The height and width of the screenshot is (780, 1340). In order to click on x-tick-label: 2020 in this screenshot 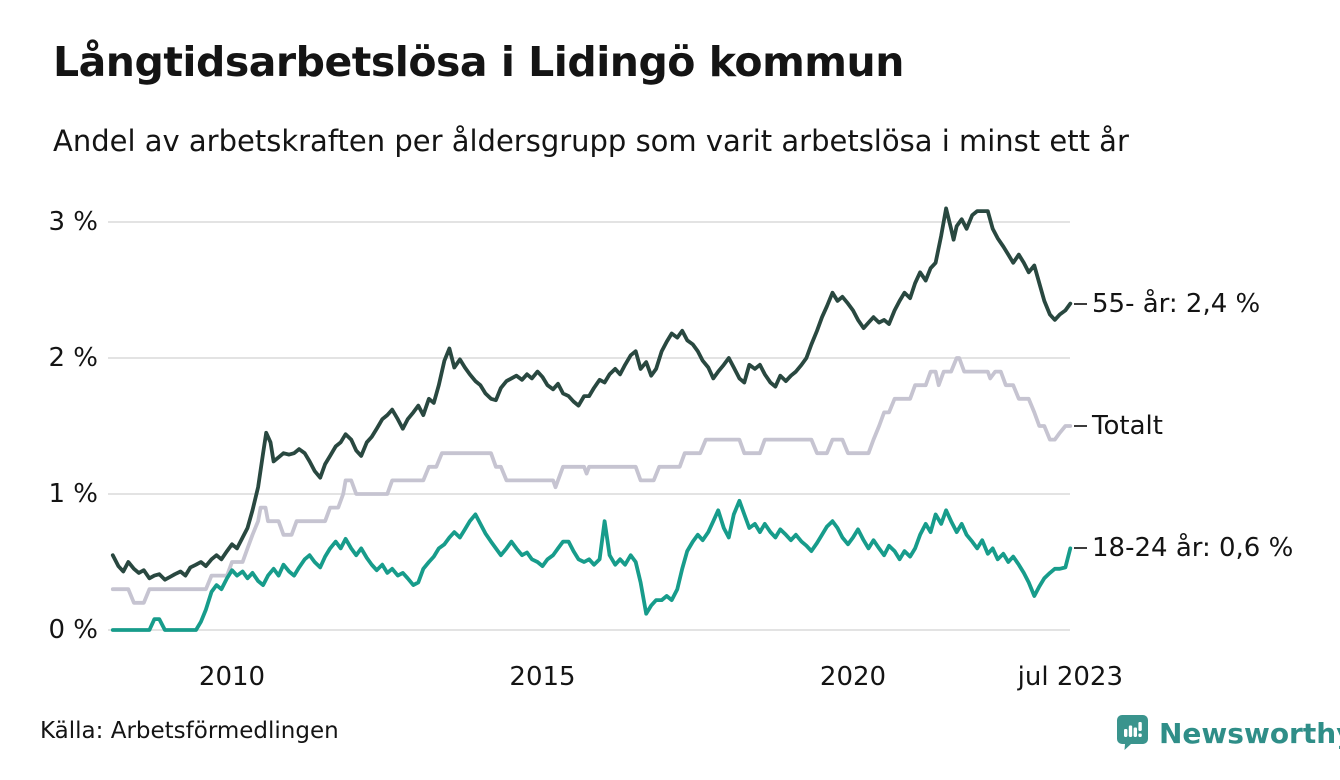, I will do `click(853, 677)`.